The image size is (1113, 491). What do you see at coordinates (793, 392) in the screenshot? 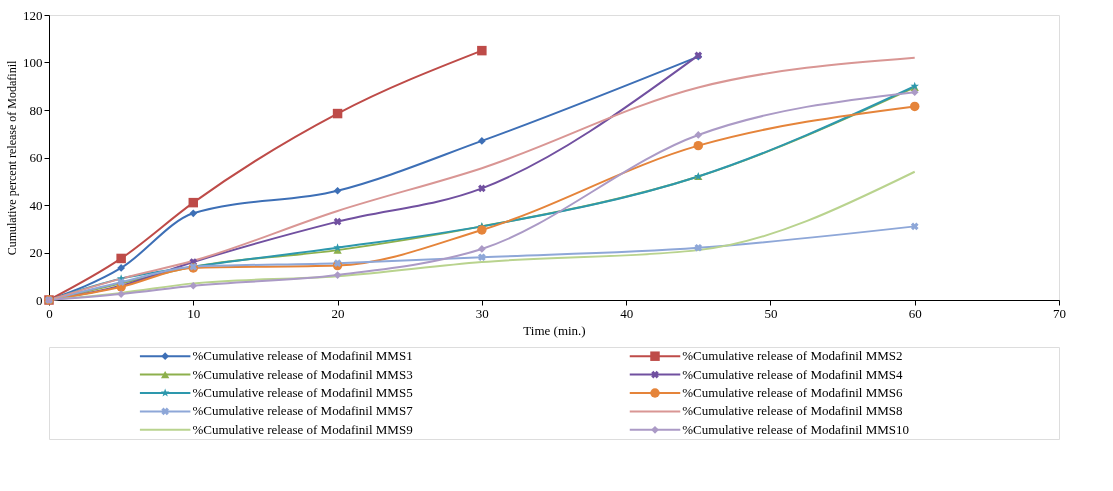
I see `legend-label: %Cumulative release of Modafinil MMS6` at bounding box center [793, 392].